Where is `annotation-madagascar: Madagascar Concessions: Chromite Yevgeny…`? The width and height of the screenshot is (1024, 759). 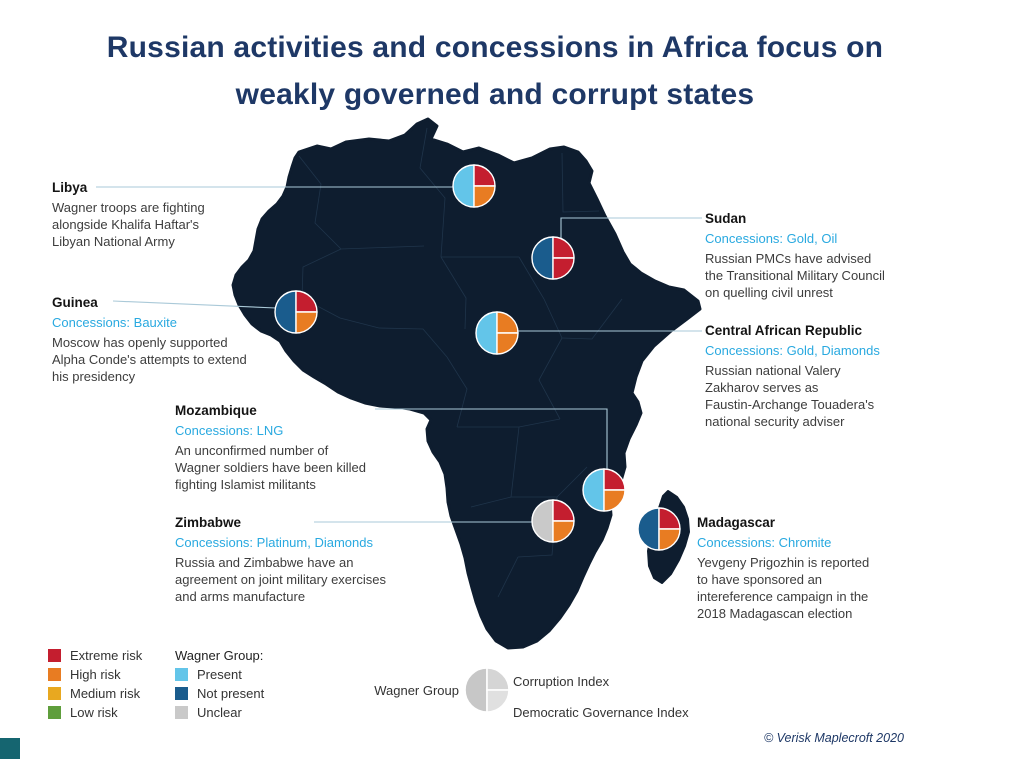
annotation-madagascar: Madagascar Concessions: Chromite Yevgeny… is located at coordinates (807, 568).